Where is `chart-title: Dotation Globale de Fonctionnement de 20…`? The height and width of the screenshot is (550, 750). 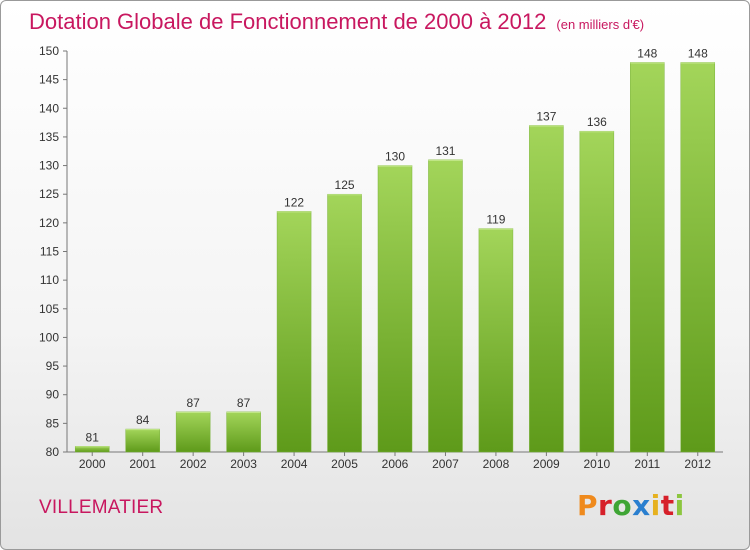 chart-title: Dotation Globale de Fonctionnement de 20… is located at coordinates (336, 22).